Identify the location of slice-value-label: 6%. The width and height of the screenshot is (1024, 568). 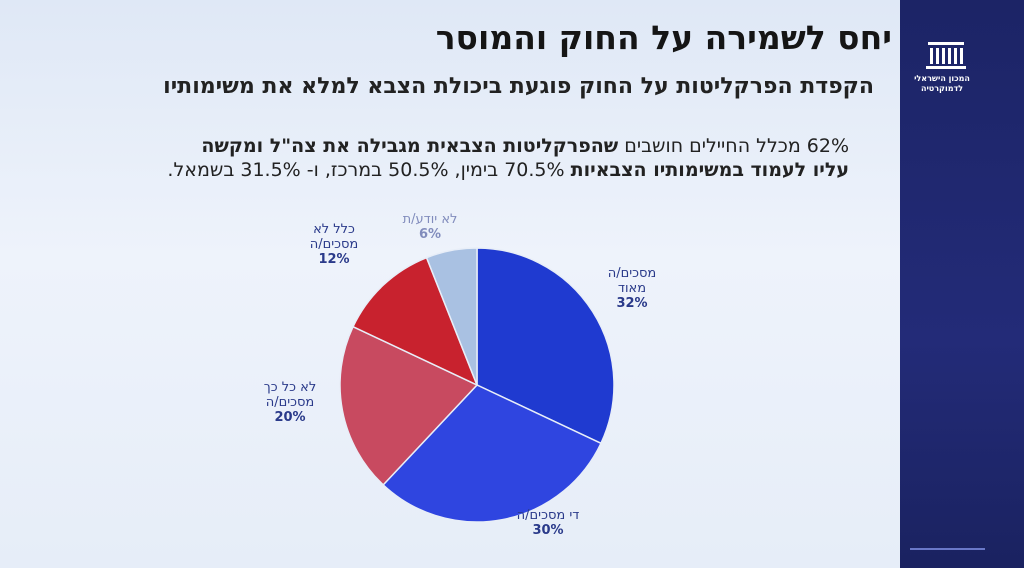
(430, 234).